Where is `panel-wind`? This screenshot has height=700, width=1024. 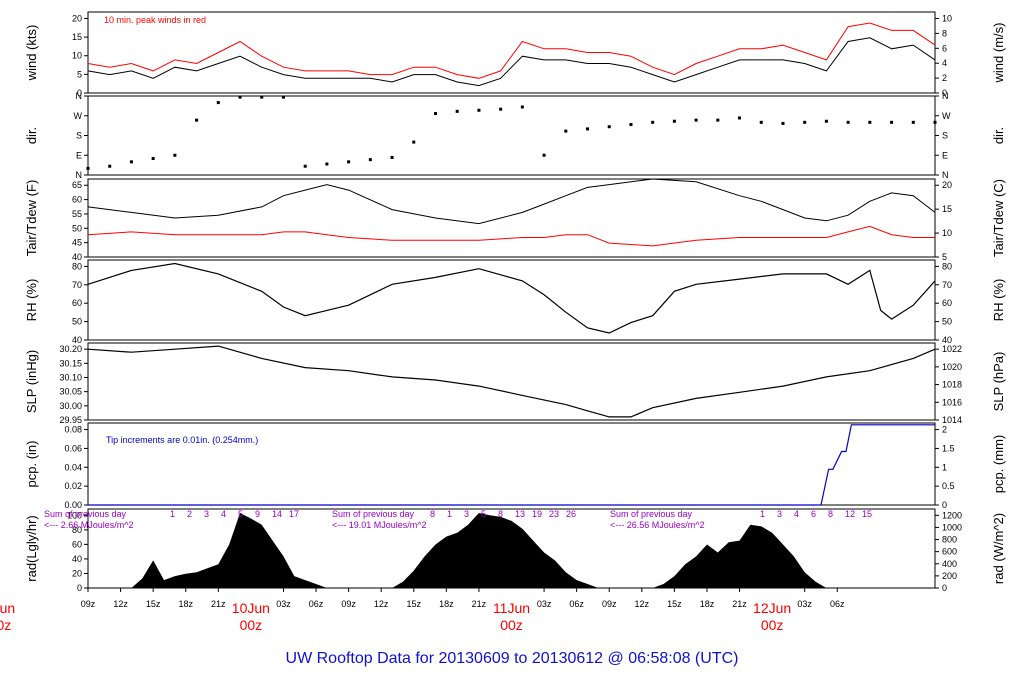
panel-wind is located at coordinates (511, 52).